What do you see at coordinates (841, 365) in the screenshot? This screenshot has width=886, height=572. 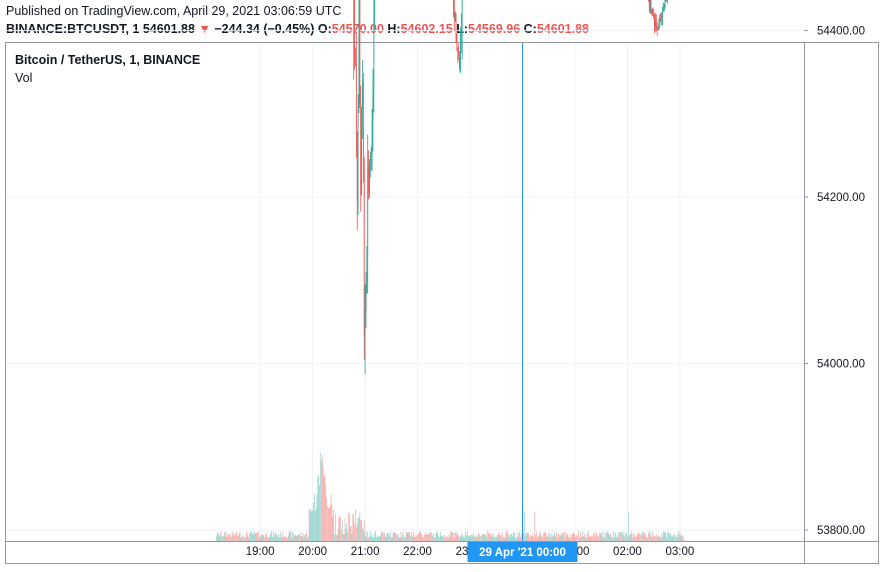 I see `y-tick-label: 54000.00` at bounding box center [841, 365].